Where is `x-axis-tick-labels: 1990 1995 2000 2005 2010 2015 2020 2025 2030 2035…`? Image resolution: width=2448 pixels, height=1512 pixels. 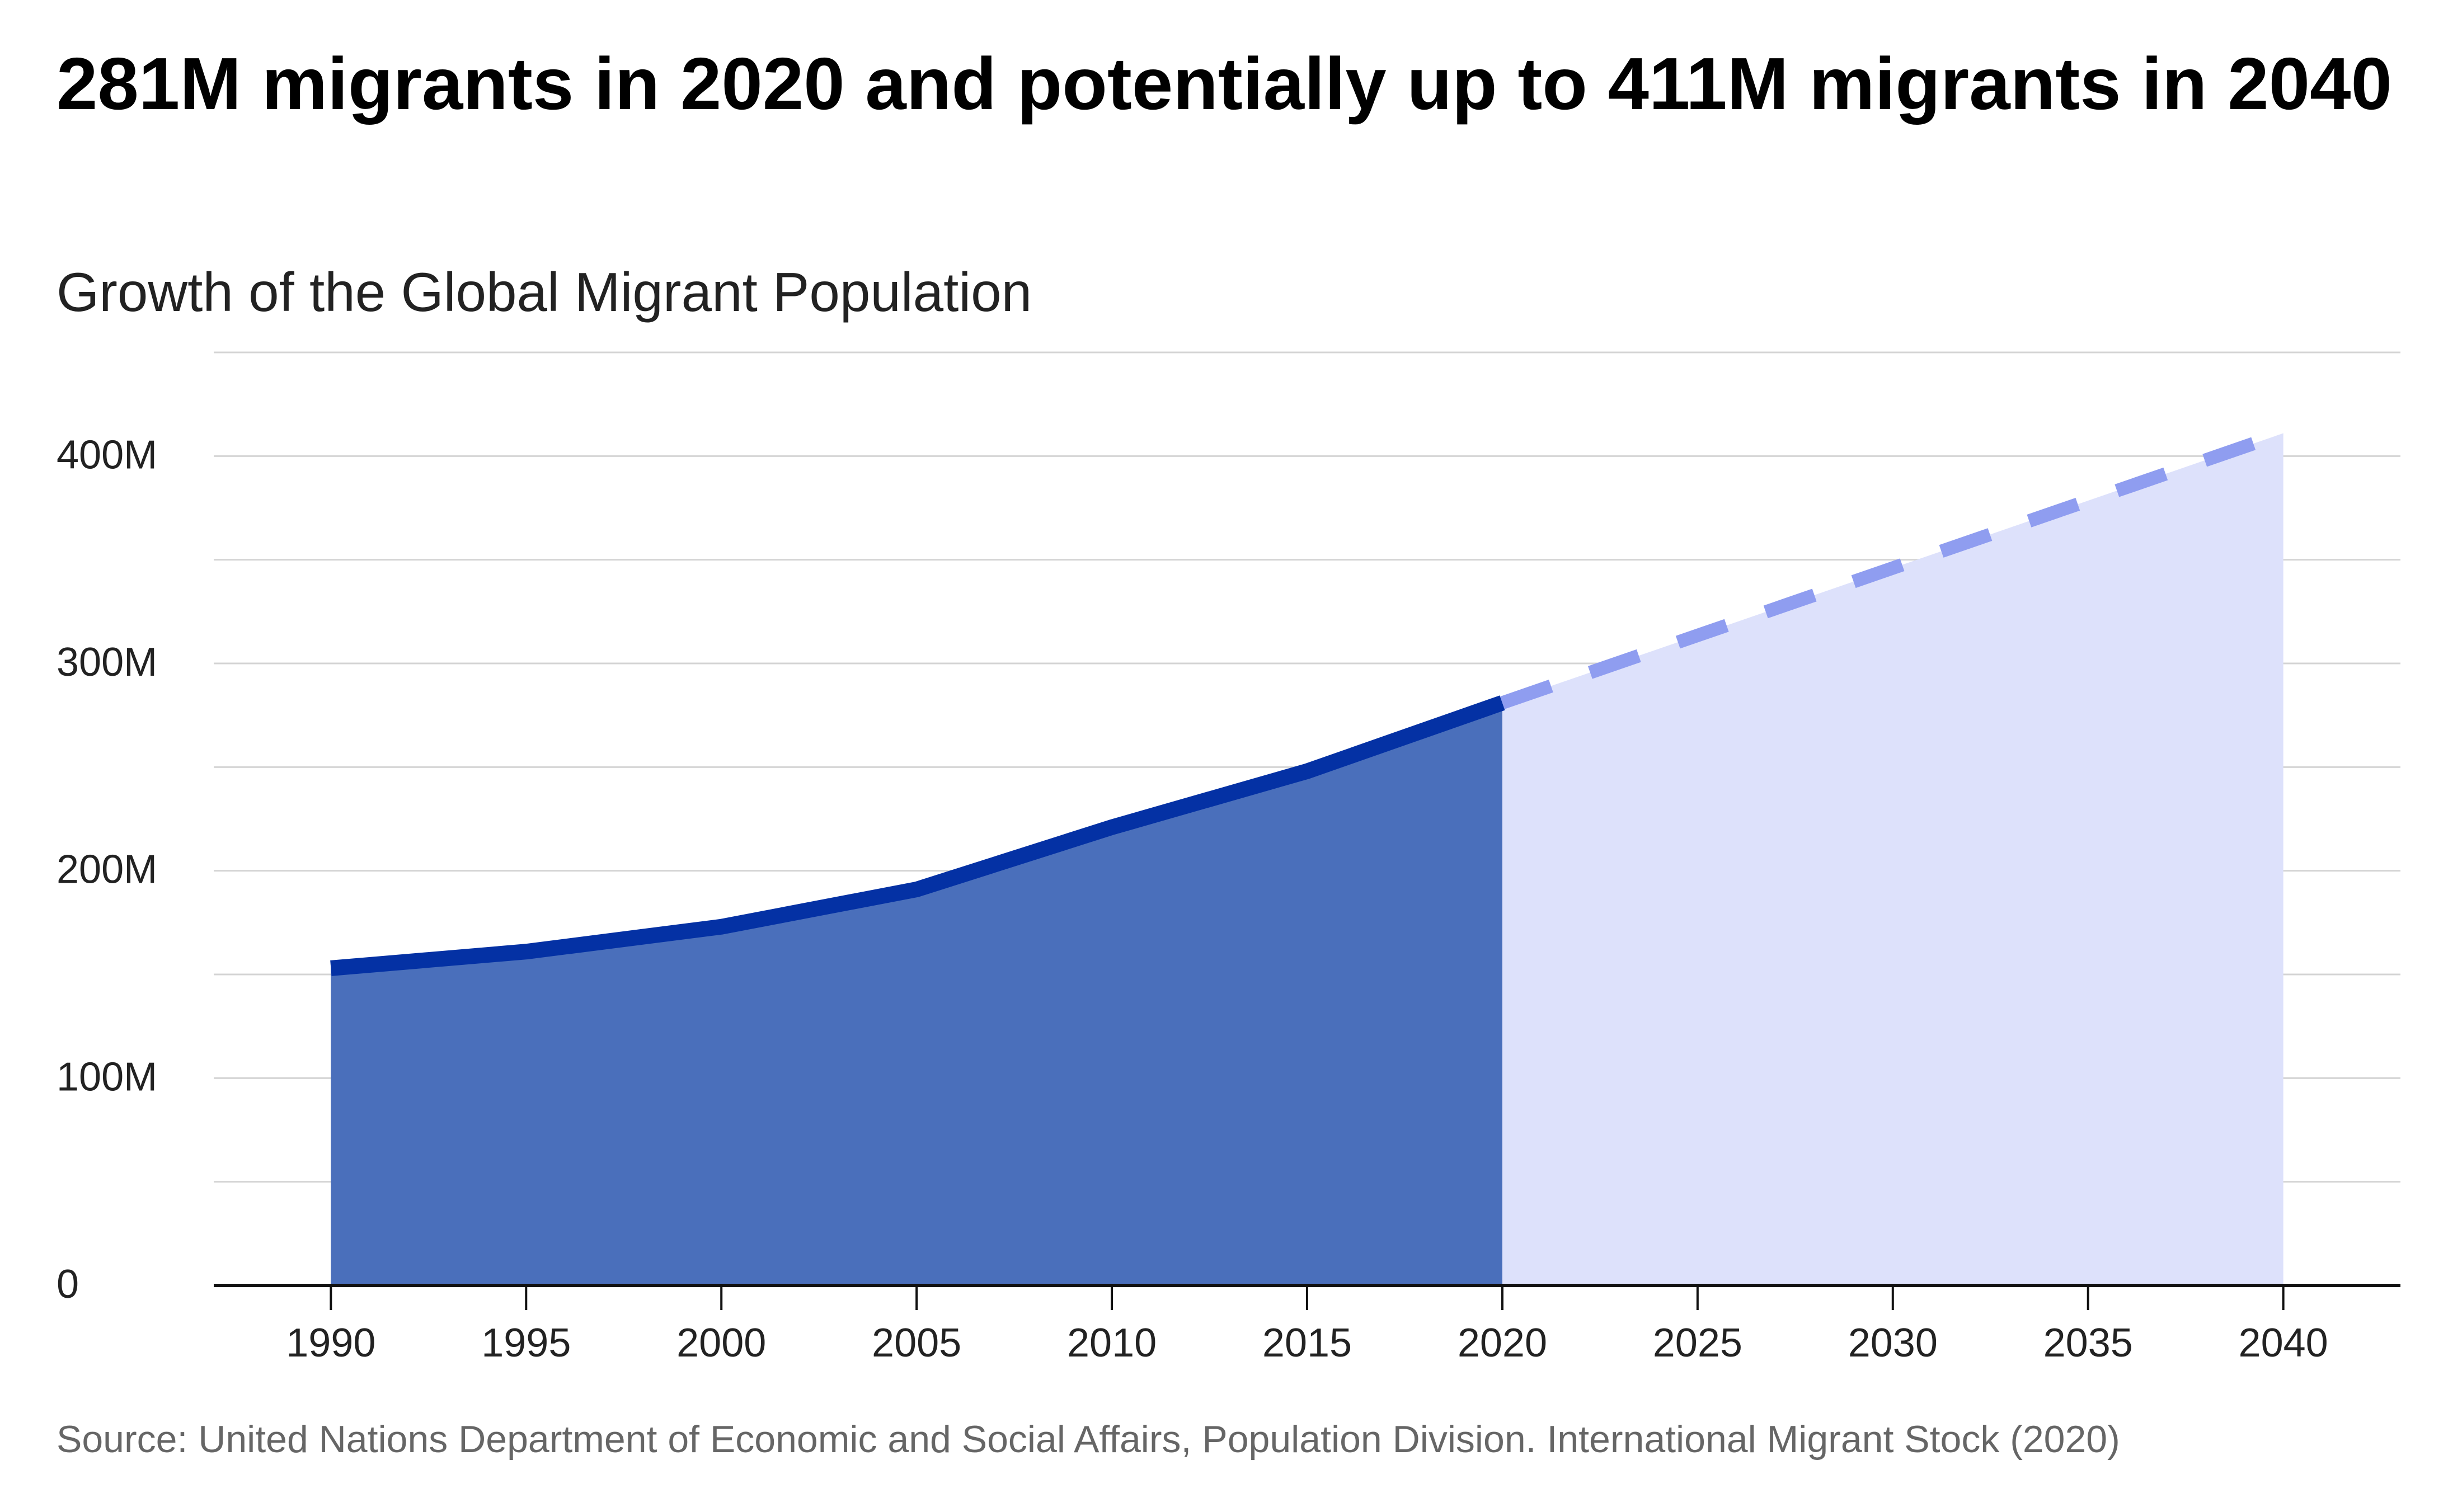
x-axis-tick-labels: 1990 1995 2000 2005 2010 2015 2020 2025 2030 2035… is located at coordinates (1307, 1343).